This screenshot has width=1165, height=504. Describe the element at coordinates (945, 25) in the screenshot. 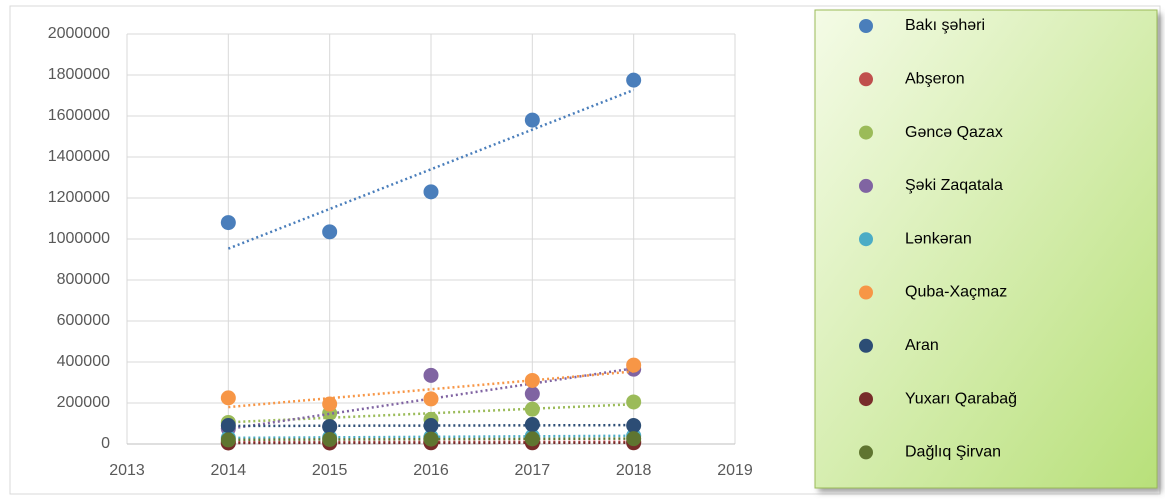

I see `legend-label: Bakı şəhəri` at that location.